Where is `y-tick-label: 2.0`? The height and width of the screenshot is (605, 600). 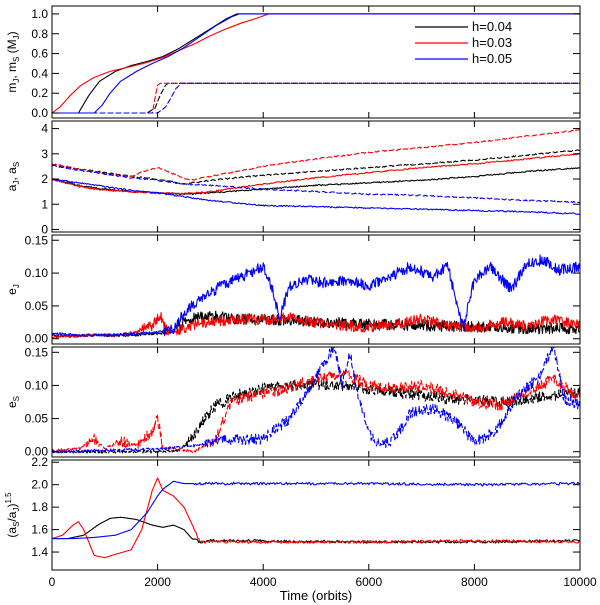
y-tick-label: 2.0 is located at coordinates (39, 485).